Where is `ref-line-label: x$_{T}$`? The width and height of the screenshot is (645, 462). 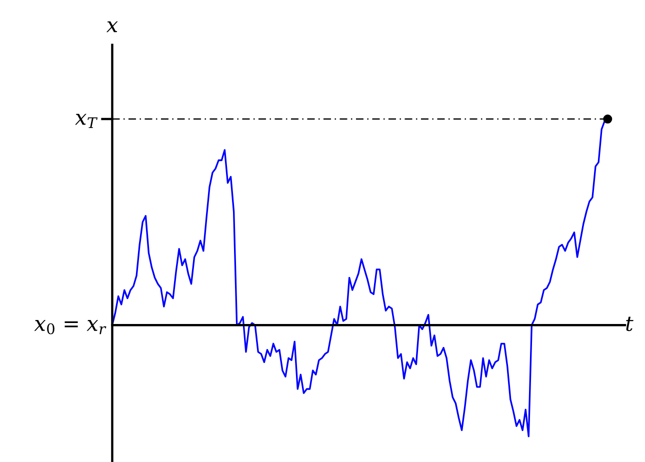 ref-line-label: x$_{T}$ is located at coordinates (86, 121).